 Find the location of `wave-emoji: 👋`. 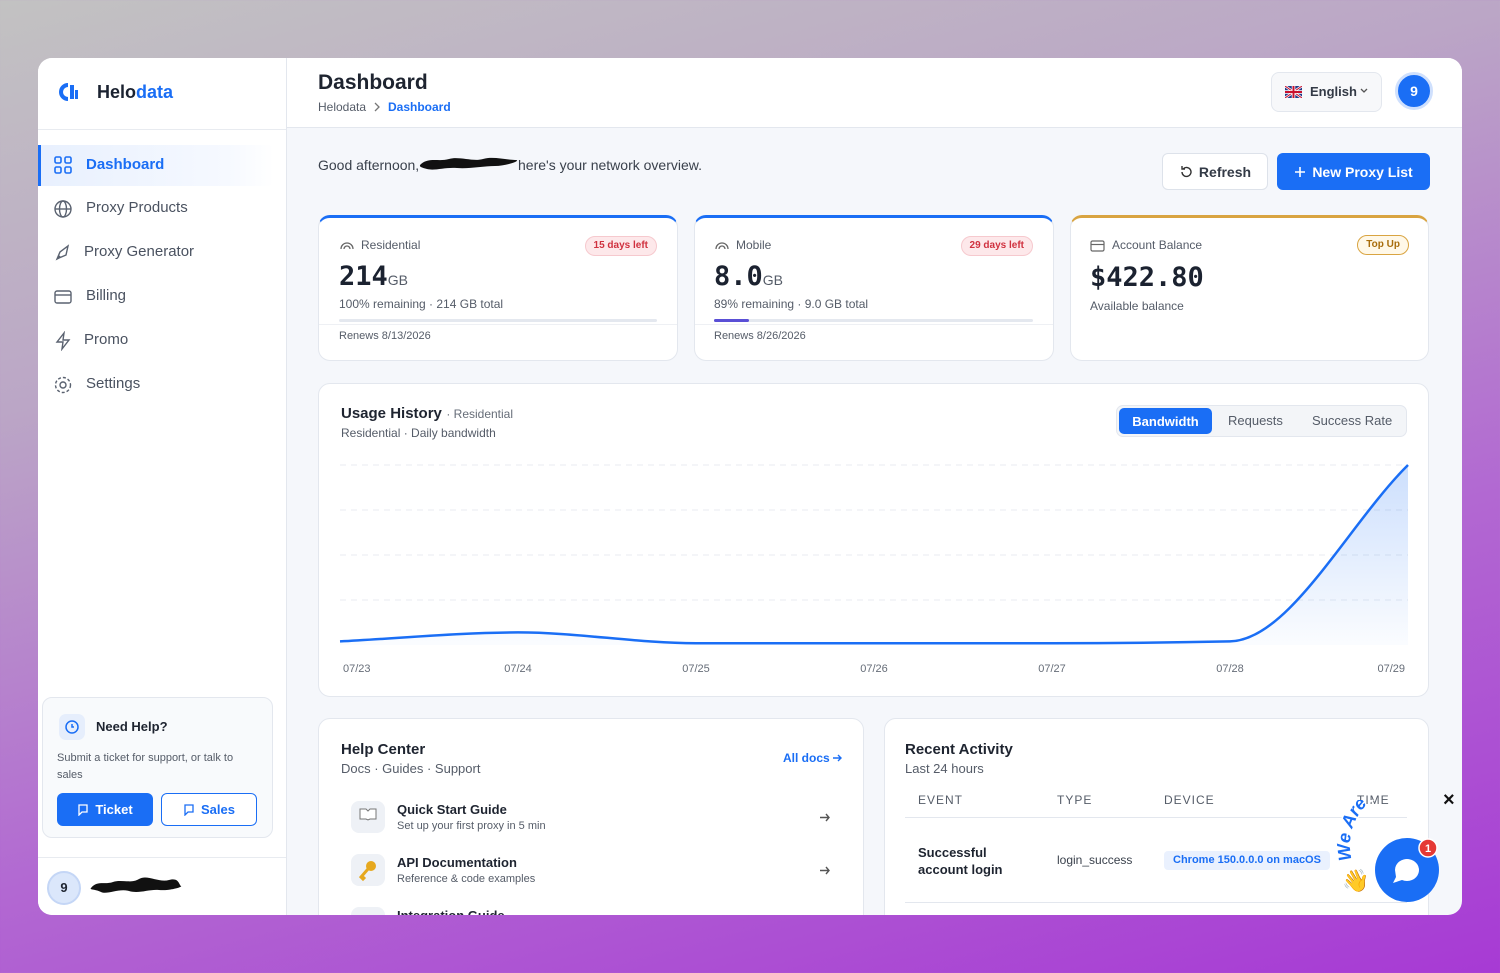

wave-emoji: 👋 is located at coordinates (1355, 881).